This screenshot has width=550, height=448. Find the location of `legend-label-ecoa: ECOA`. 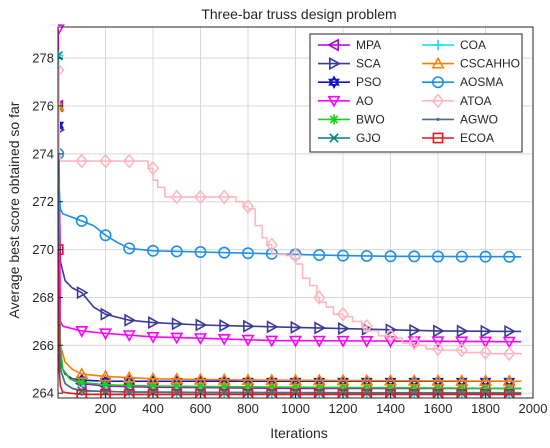

legend-label-ecoa: ECOA is located at coordinates (477, 138).